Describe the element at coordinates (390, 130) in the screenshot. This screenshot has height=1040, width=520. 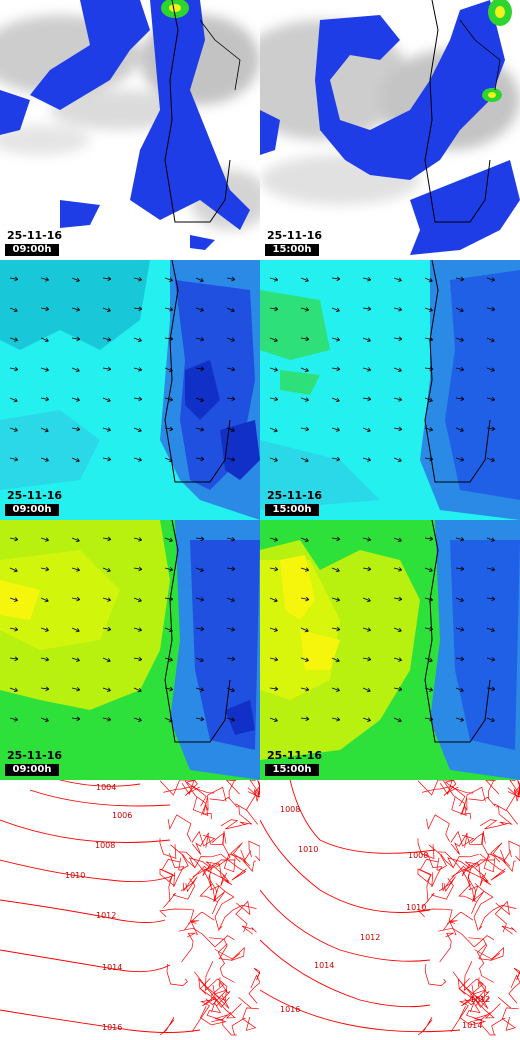
I see `cloud-map-1500: 25-11-16 15:00h` at that location.